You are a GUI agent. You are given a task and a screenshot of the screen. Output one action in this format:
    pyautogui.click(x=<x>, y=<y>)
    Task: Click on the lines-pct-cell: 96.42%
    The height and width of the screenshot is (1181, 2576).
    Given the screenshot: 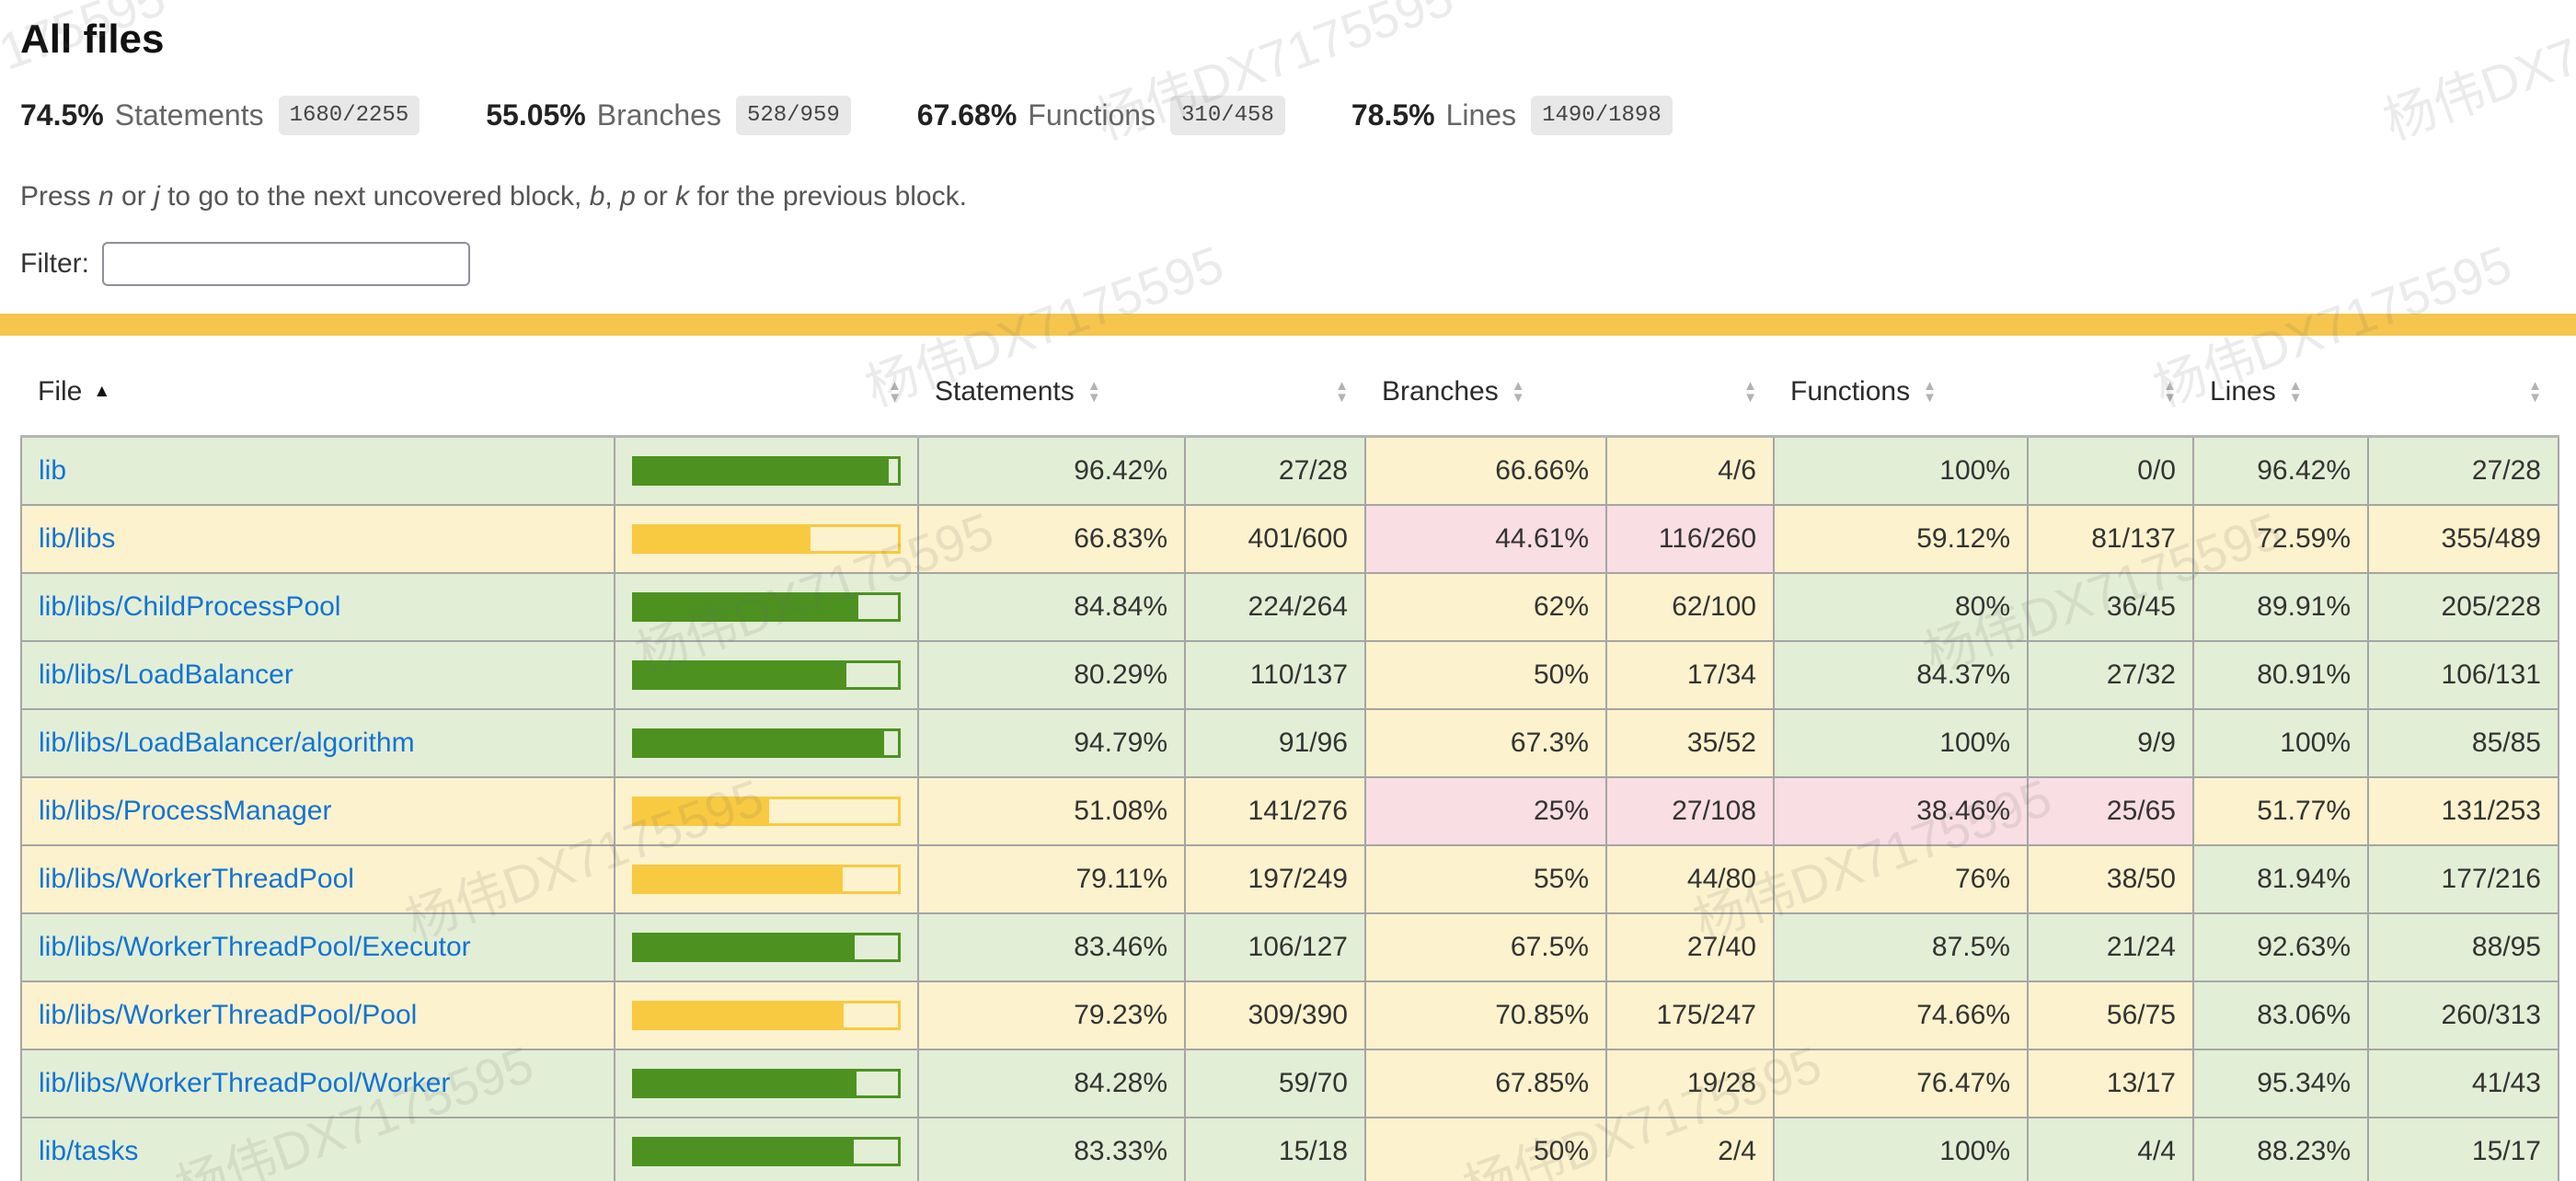 What is the action you would take?
    pyautogui.click(x=2280, y=471)
    